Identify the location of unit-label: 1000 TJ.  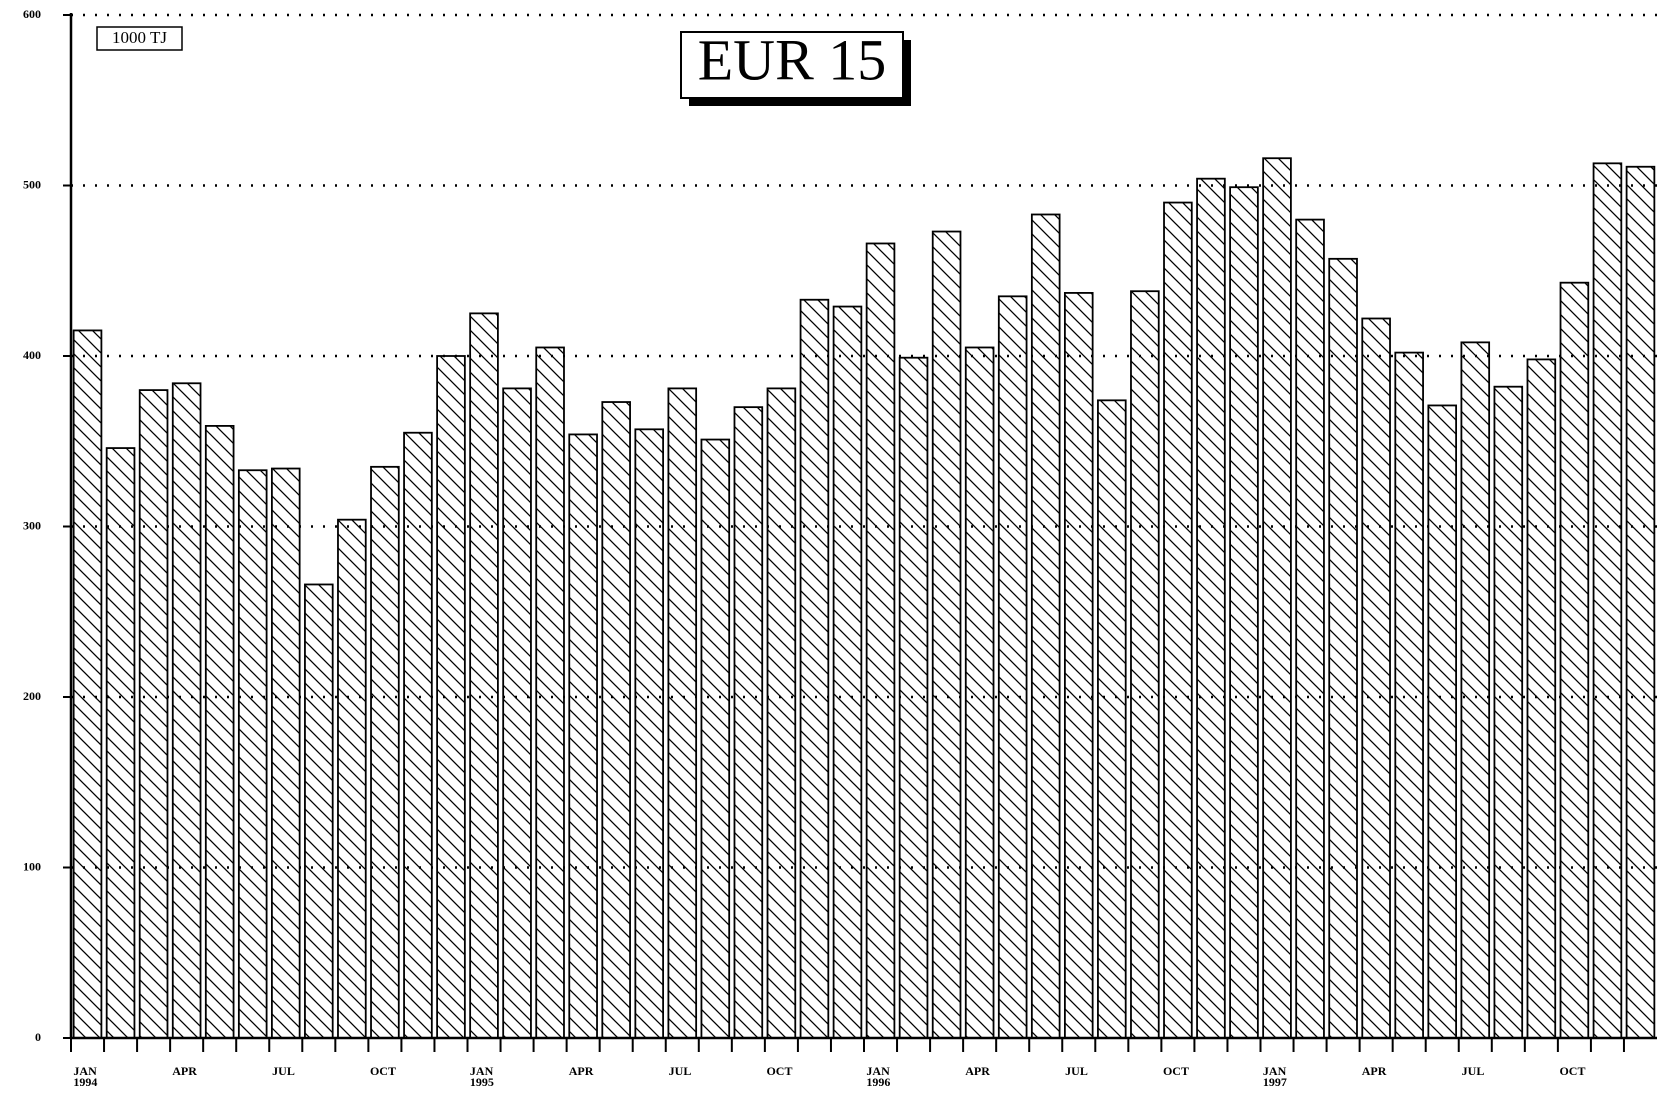
(139, 37).